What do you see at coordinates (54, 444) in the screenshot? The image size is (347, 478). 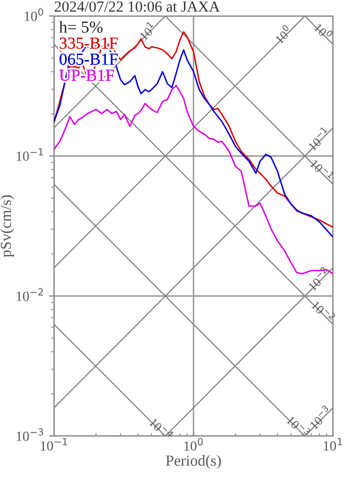 I see `x-tick-label: 10$^{−1}$` at bounding box center [54, 444].